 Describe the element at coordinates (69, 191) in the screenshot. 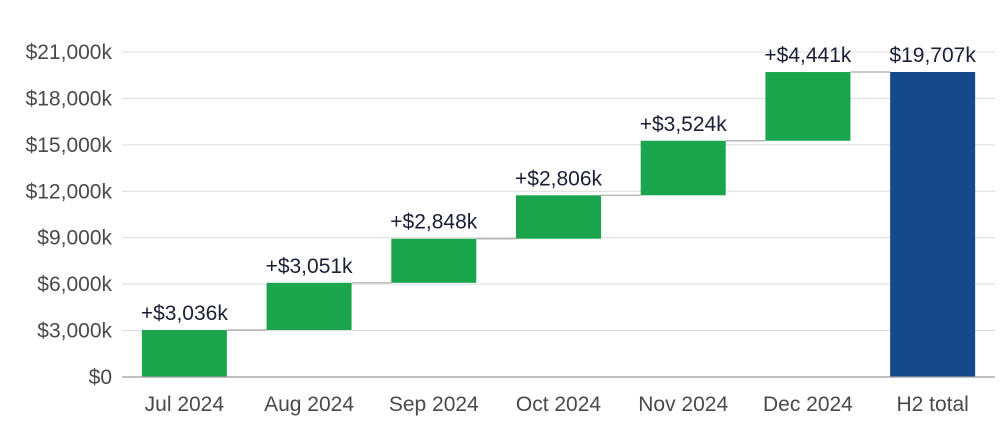

I see `y-tick-label: $12,000k` at that location.